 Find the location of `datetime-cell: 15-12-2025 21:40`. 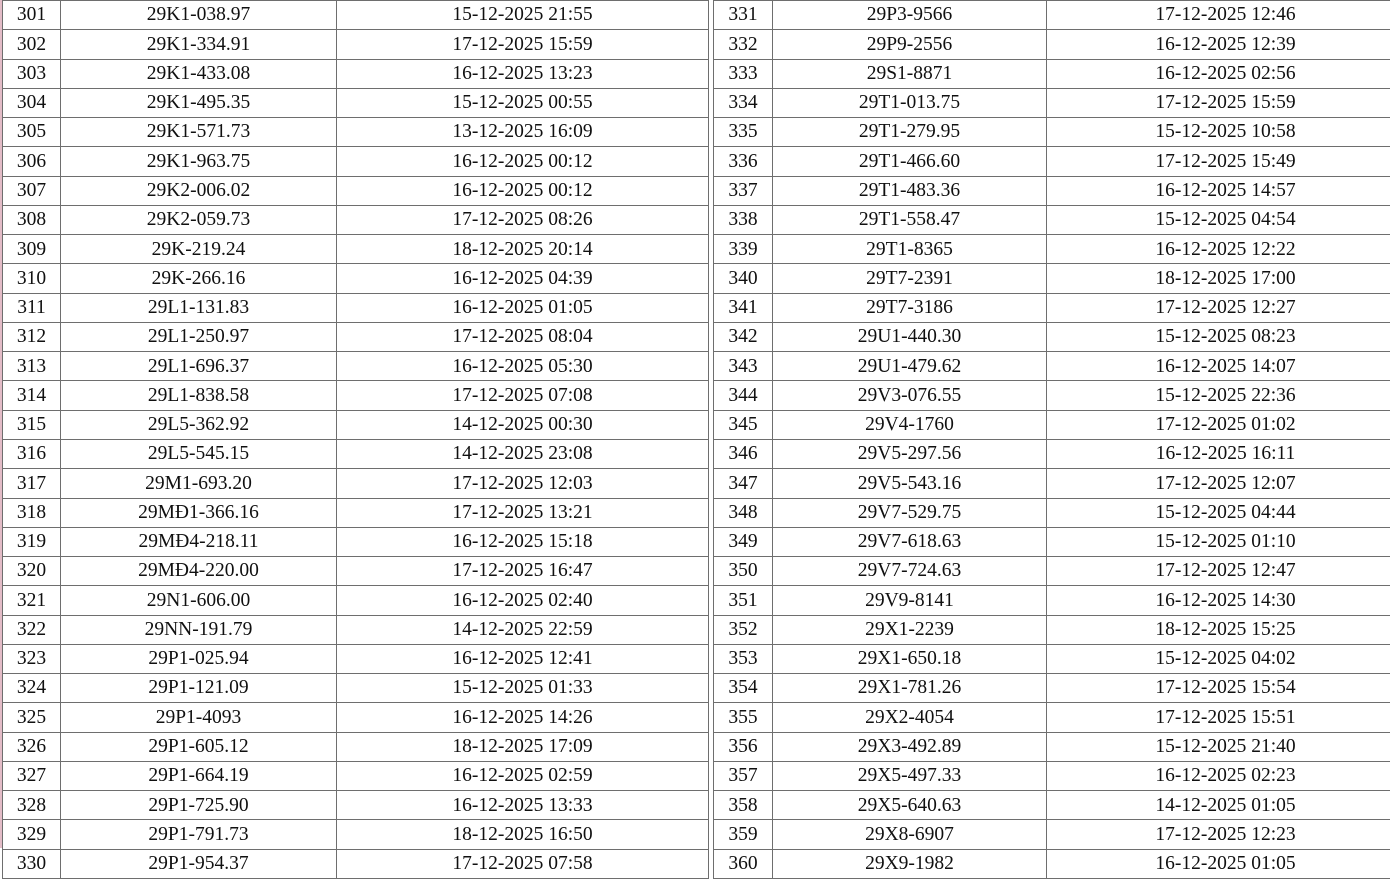

datetime-cell: 15-12-2025 21:40 is located at coordinates (1218, 746).